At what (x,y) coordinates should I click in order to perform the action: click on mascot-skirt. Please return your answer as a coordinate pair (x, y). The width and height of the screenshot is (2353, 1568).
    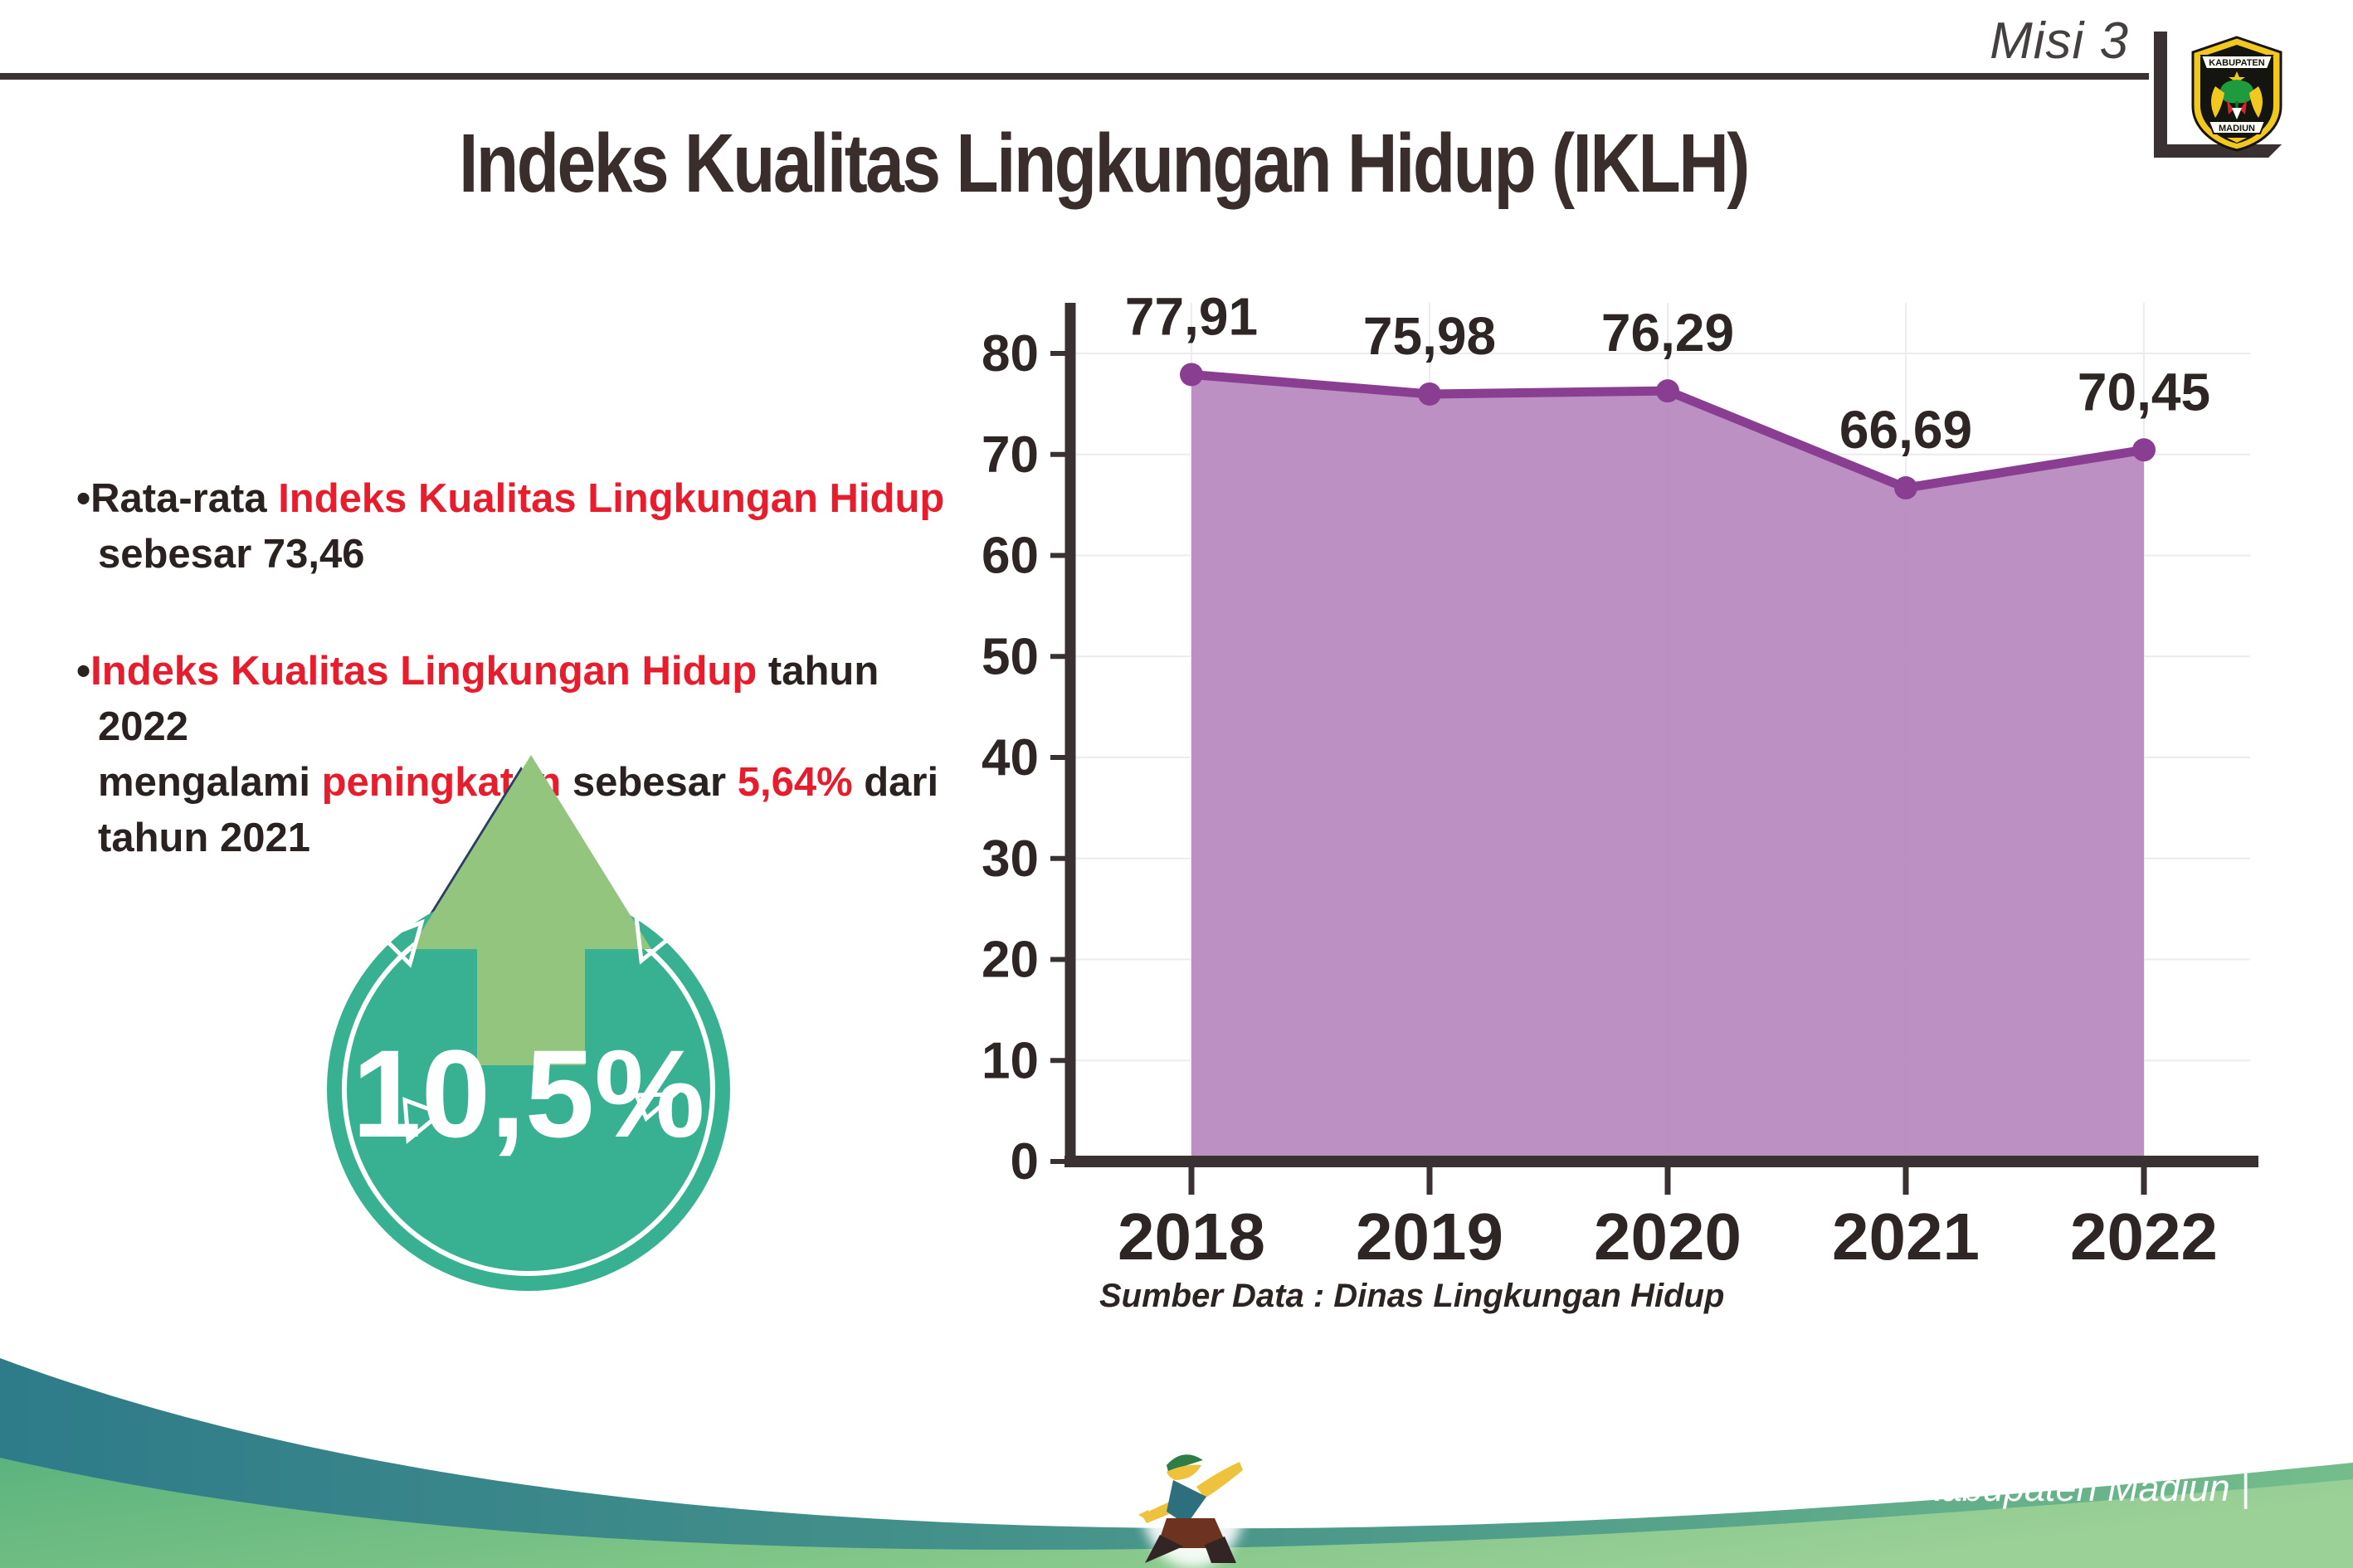
    Looking at the image, I should click on (1192, 1533).